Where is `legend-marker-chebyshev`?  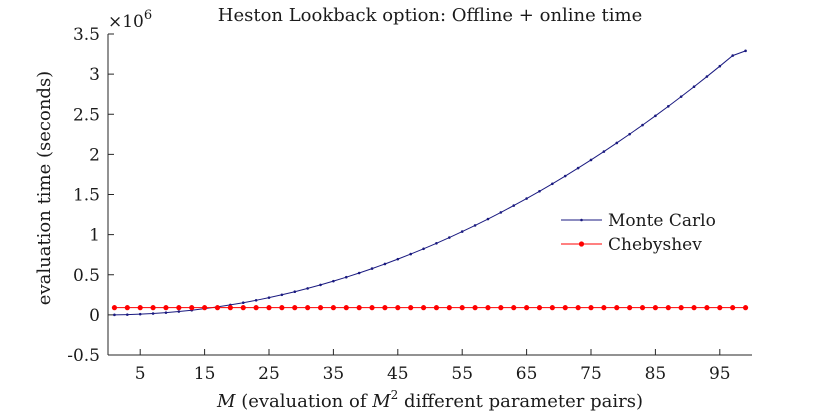
legend-marker-chebyshev is located at coordinates (581, 244).